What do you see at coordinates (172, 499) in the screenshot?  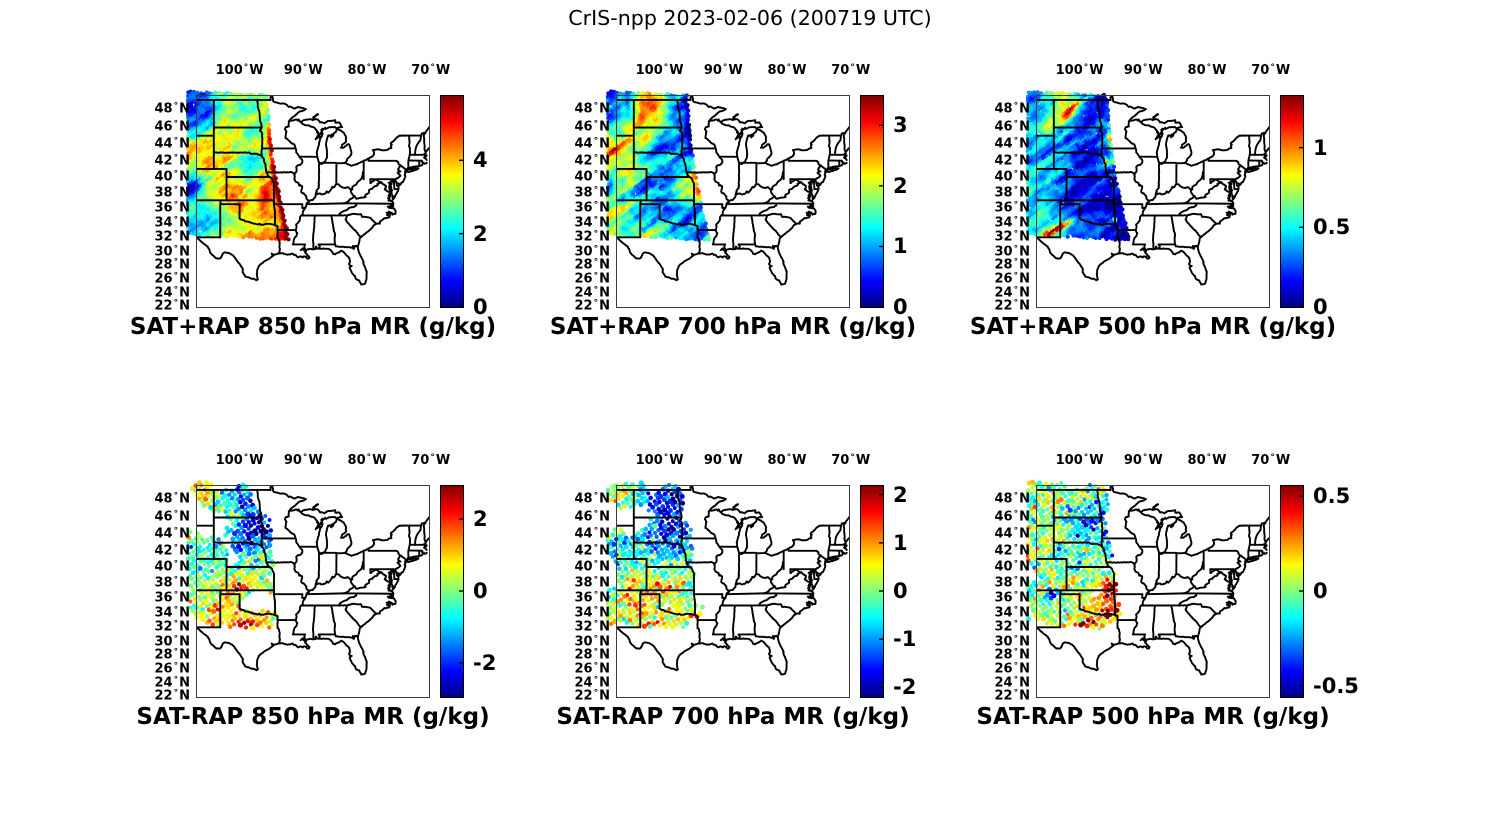 I see `lat-tick-label: 48°N` at bounding box center [172, 499].